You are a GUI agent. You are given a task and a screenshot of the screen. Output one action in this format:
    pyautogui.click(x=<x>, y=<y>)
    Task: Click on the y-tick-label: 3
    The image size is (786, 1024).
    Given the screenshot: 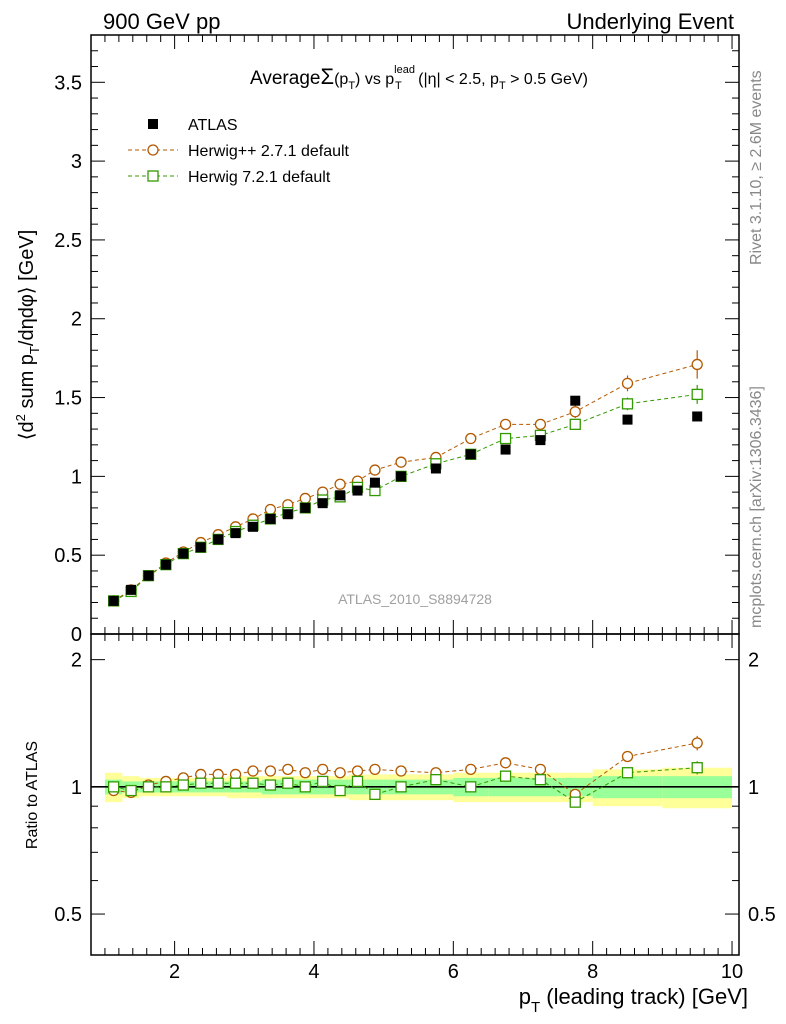 What is the action you would take?
    pyautogui.click(x=76, y=162)
    